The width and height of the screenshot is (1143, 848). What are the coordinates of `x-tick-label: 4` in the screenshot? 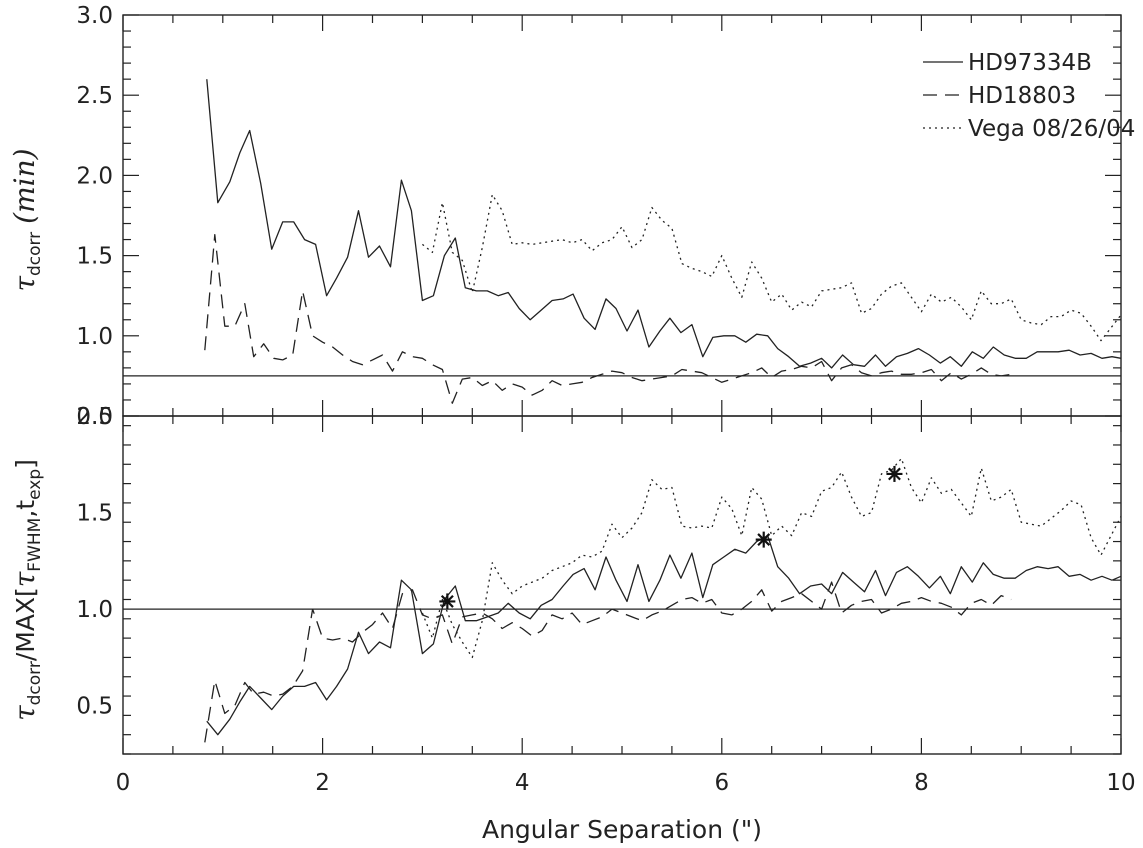 It's located at (522, 783).